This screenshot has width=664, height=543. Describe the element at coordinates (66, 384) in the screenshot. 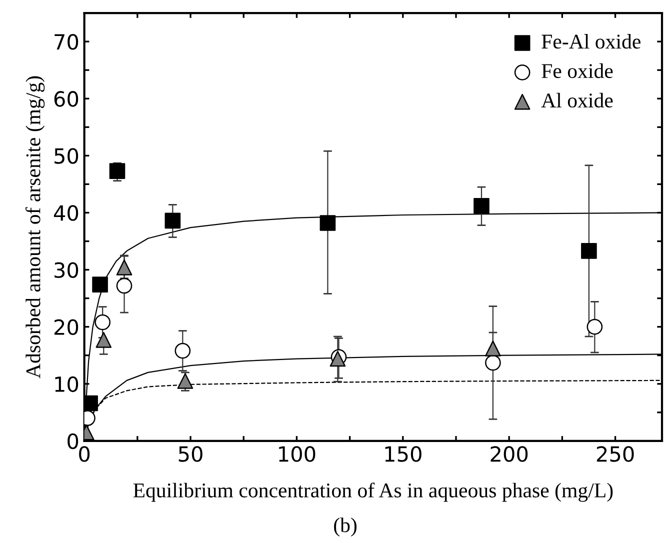

I see `y-tick-label: 10` at that location.